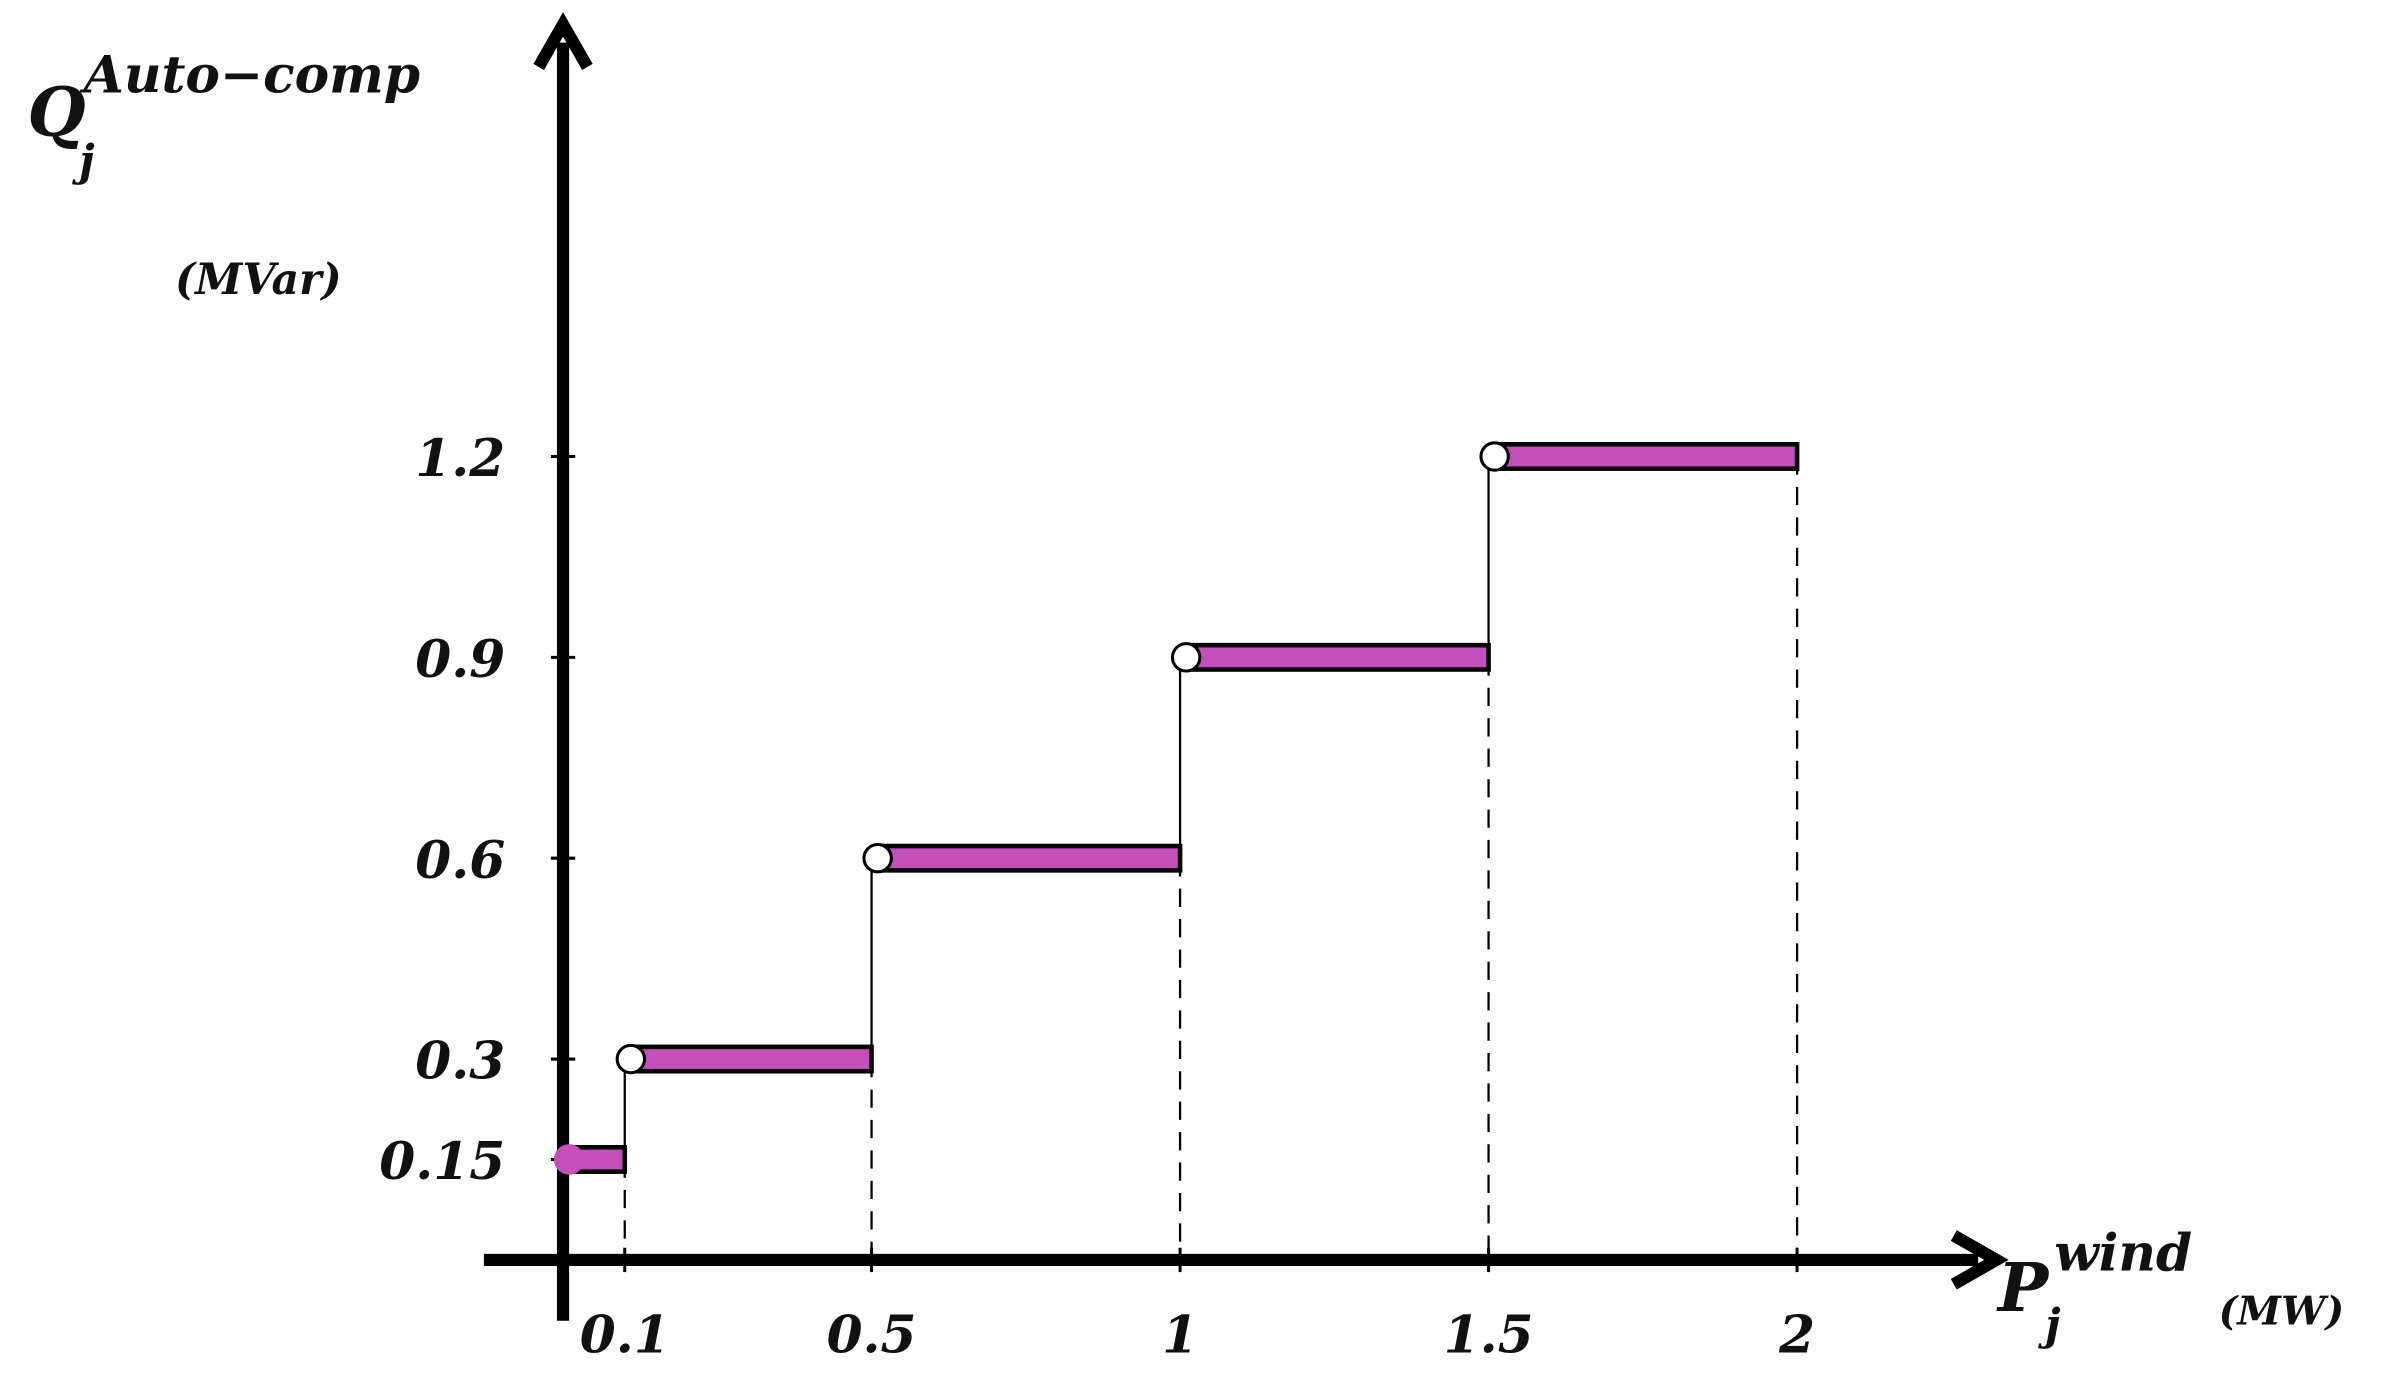  Describe the element at coordinates (2282, 1312) in the screenshot. I see `x-label-unit: (MW)` at that location.